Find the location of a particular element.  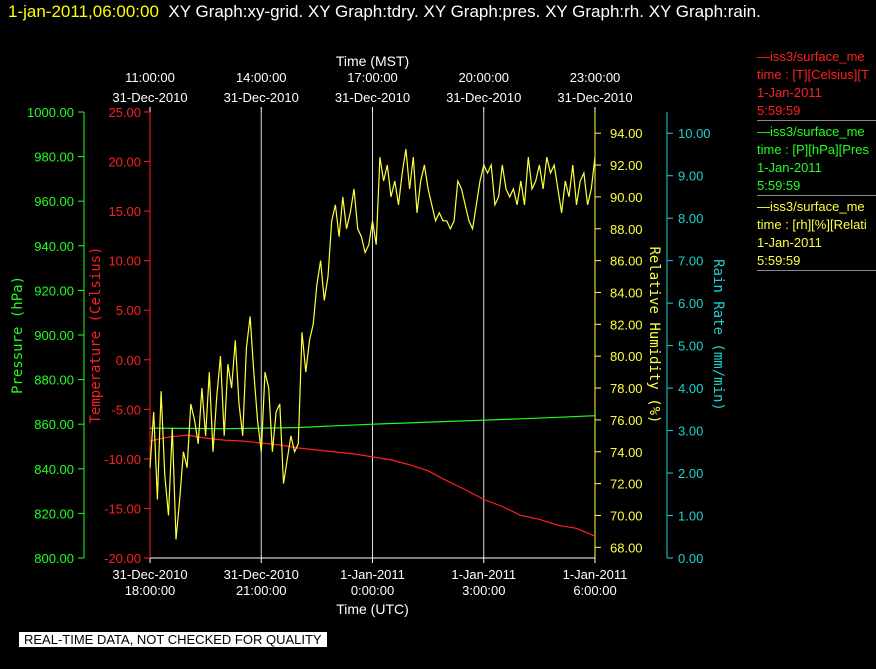

rh-tick-label: 76.00 is located at coordinates (626, 420).